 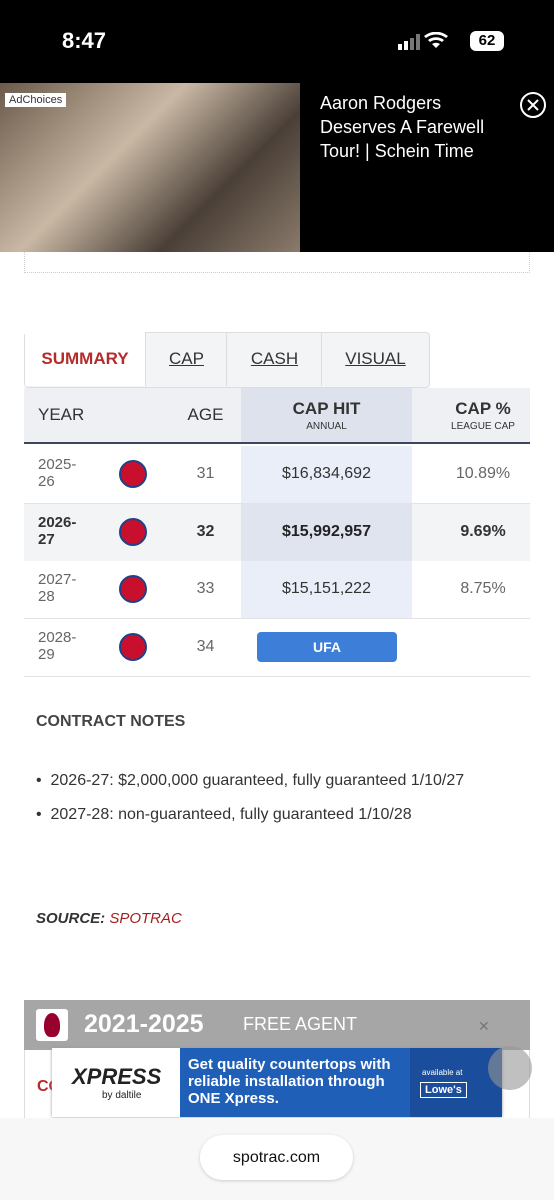 What do you see at coordinates (122, 1095) in the screenshot?
I see `ad-by: by daltile` at bounding box center [122, 1095].